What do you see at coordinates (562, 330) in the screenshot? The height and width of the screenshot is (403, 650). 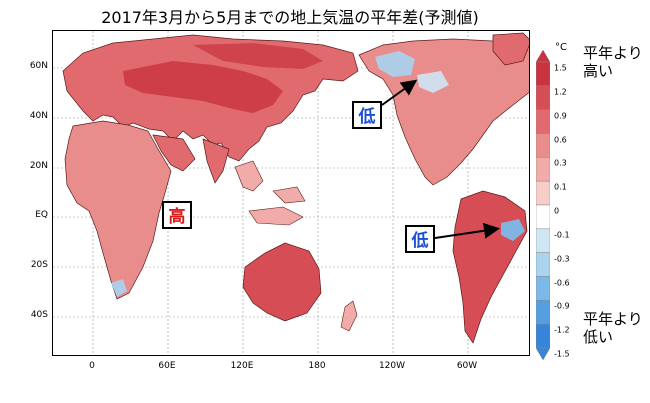 I see `colorbar-tick-label: -1.2` at bounding box center [562, 330].